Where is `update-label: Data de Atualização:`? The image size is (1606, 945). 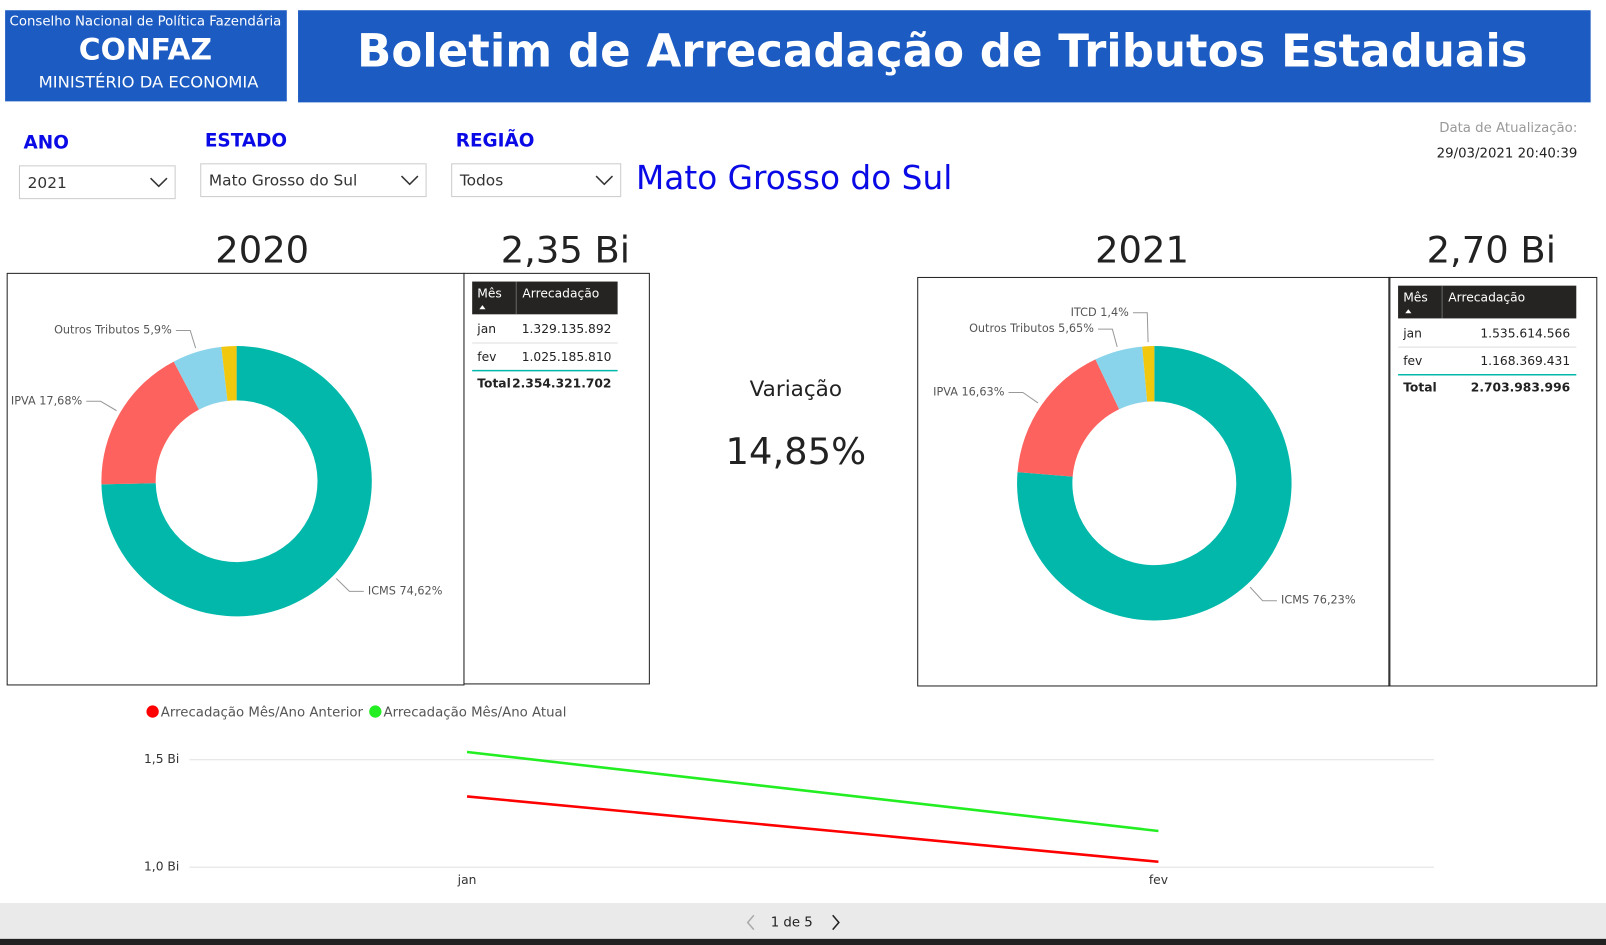
update-label: Data de Atualização: is located at coordinates (1508, 128).